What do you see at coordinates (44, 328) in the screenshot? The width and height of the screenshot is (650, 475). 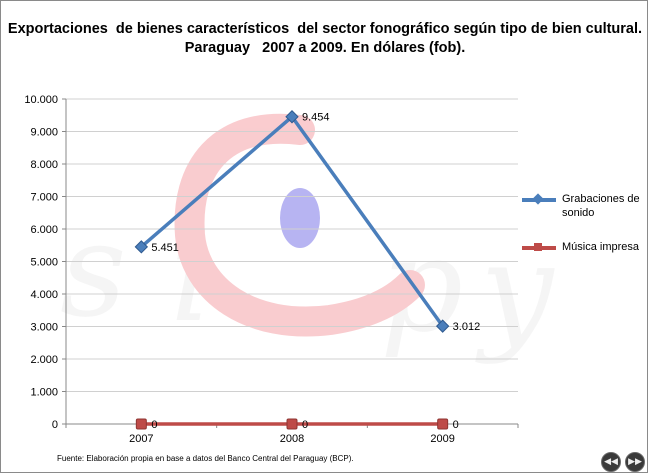 I see `y-tick-label: 3.000` at bounding box center [44, 328].